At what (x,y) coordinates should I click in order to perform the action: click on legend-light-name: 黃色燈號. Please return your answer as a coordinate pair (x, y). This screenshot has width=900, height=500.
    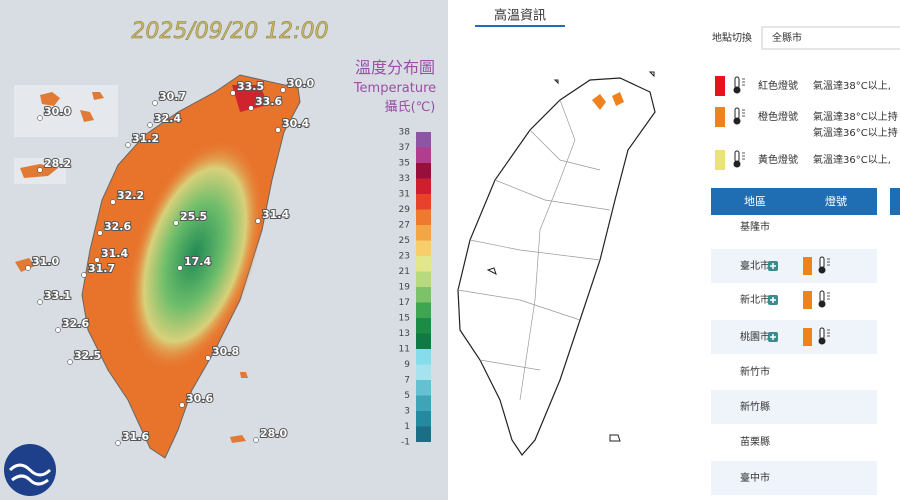
    Looking at the image, I should click on (778, 159).